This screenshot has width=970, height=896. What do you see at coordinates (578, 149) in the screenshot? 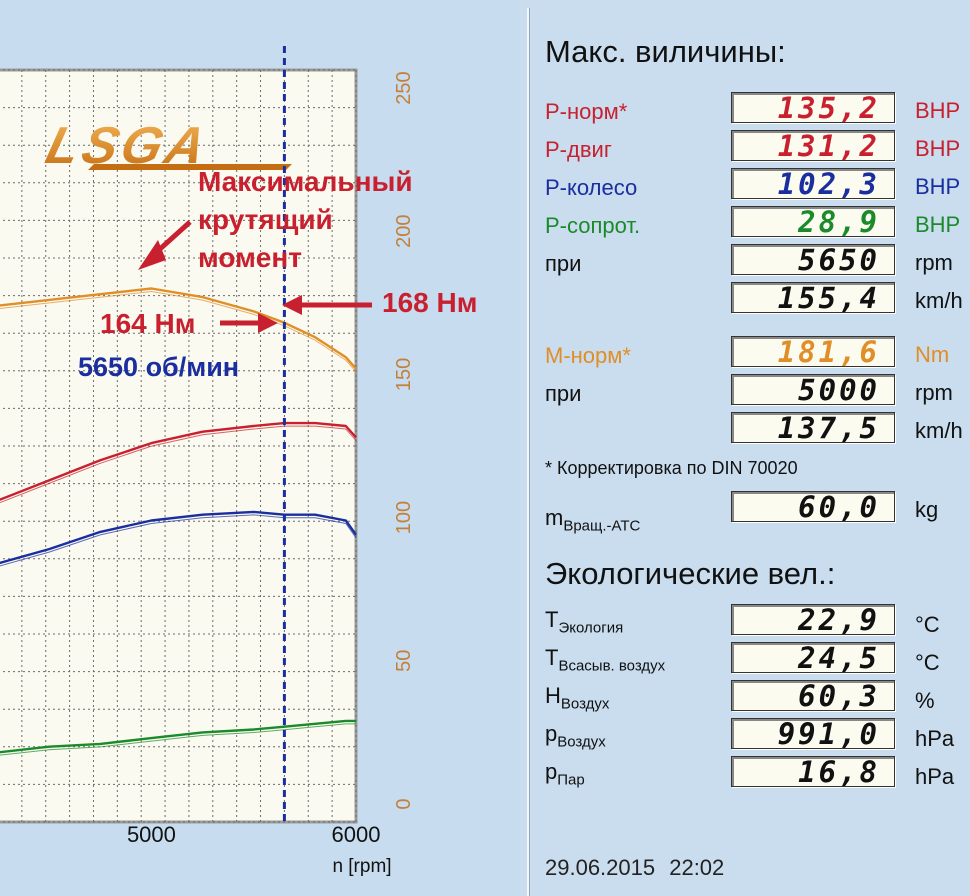
I see `max-row-label: P-двиг` at bounding box center [578, 149].